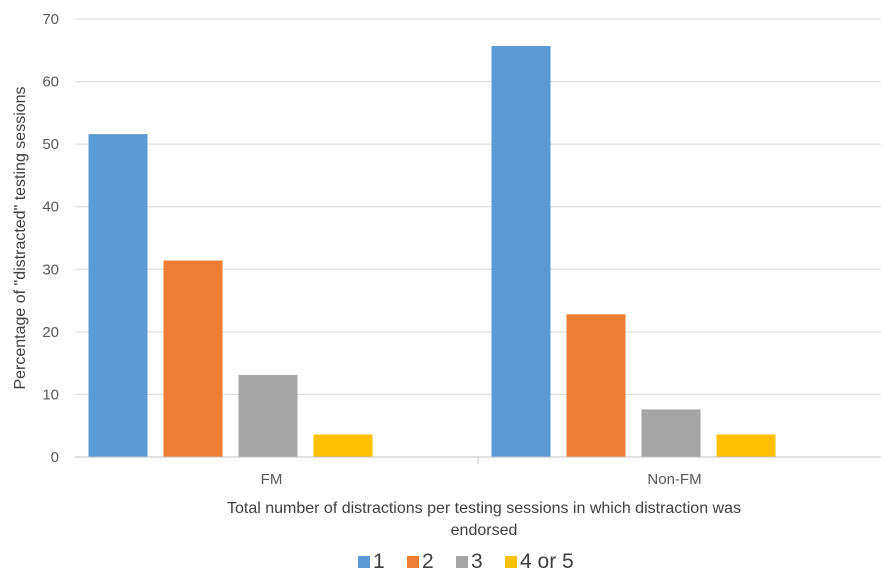 The image size is (884, 584). I want to click on x-category-label: Non-FM, so click(674, 479).